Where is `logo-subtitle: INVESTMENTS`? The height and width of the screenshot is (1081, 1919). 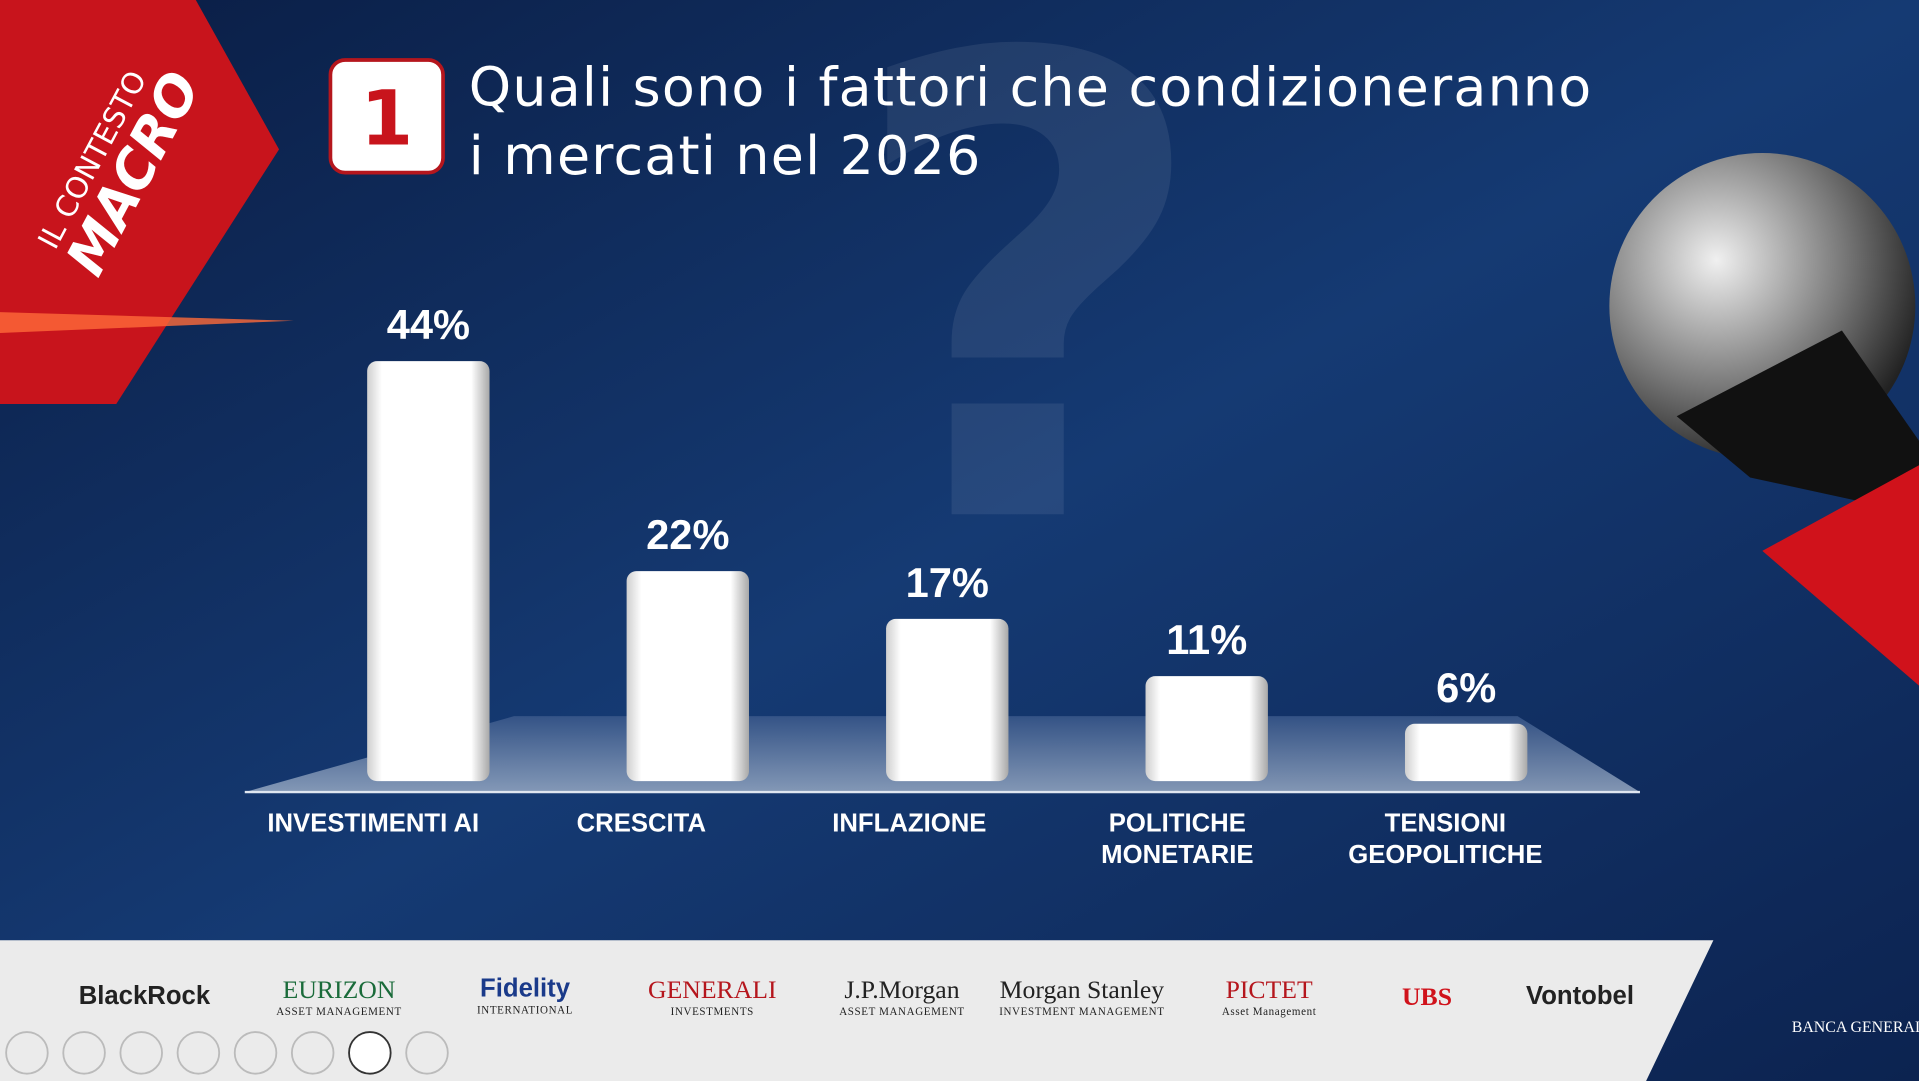 logo-subtitle: INVESTMENTS is located at coordinates (712, 1011).